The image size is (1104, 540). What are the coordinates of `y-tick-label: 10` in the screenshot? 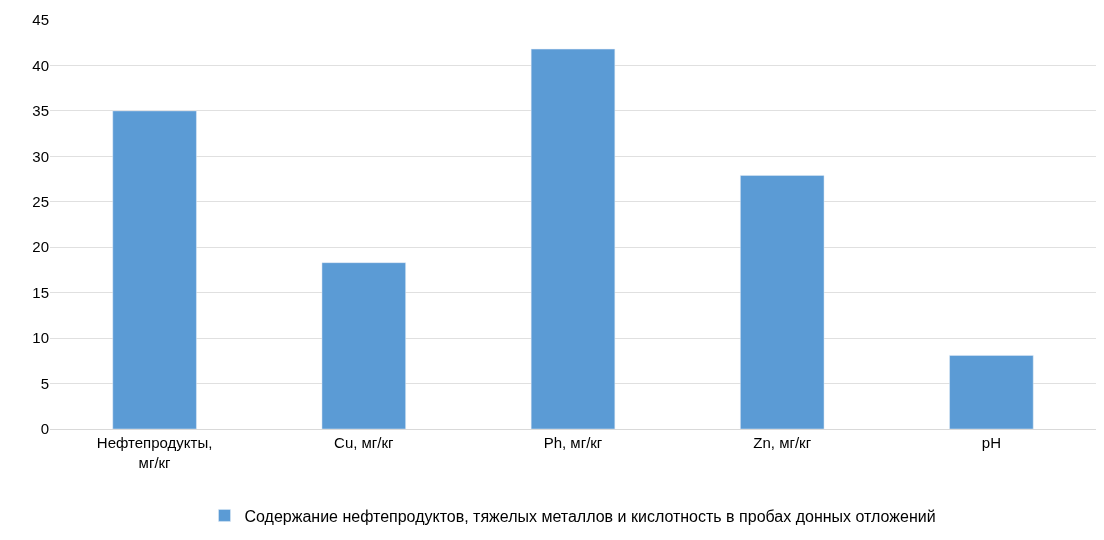 It's located at (40, 338).